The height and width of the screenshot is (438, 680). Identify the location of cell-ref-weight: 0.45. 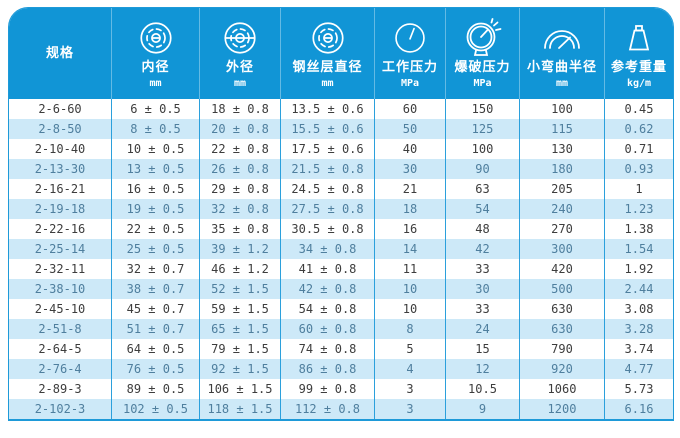
(638, 109).